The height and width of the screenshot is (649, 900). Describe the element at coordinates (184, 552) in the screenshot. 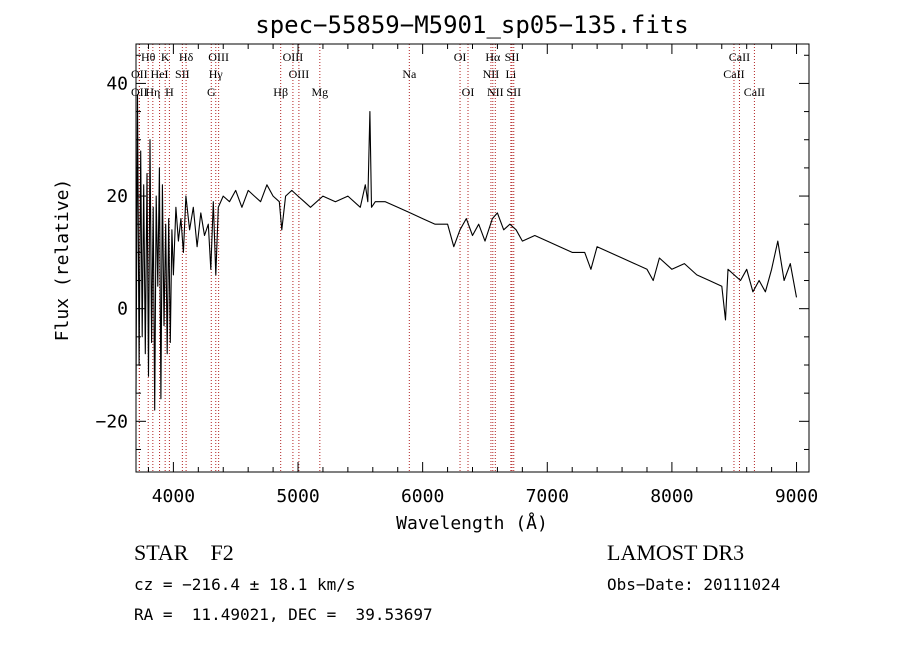

I see `object-class: STAR F2` at that location.